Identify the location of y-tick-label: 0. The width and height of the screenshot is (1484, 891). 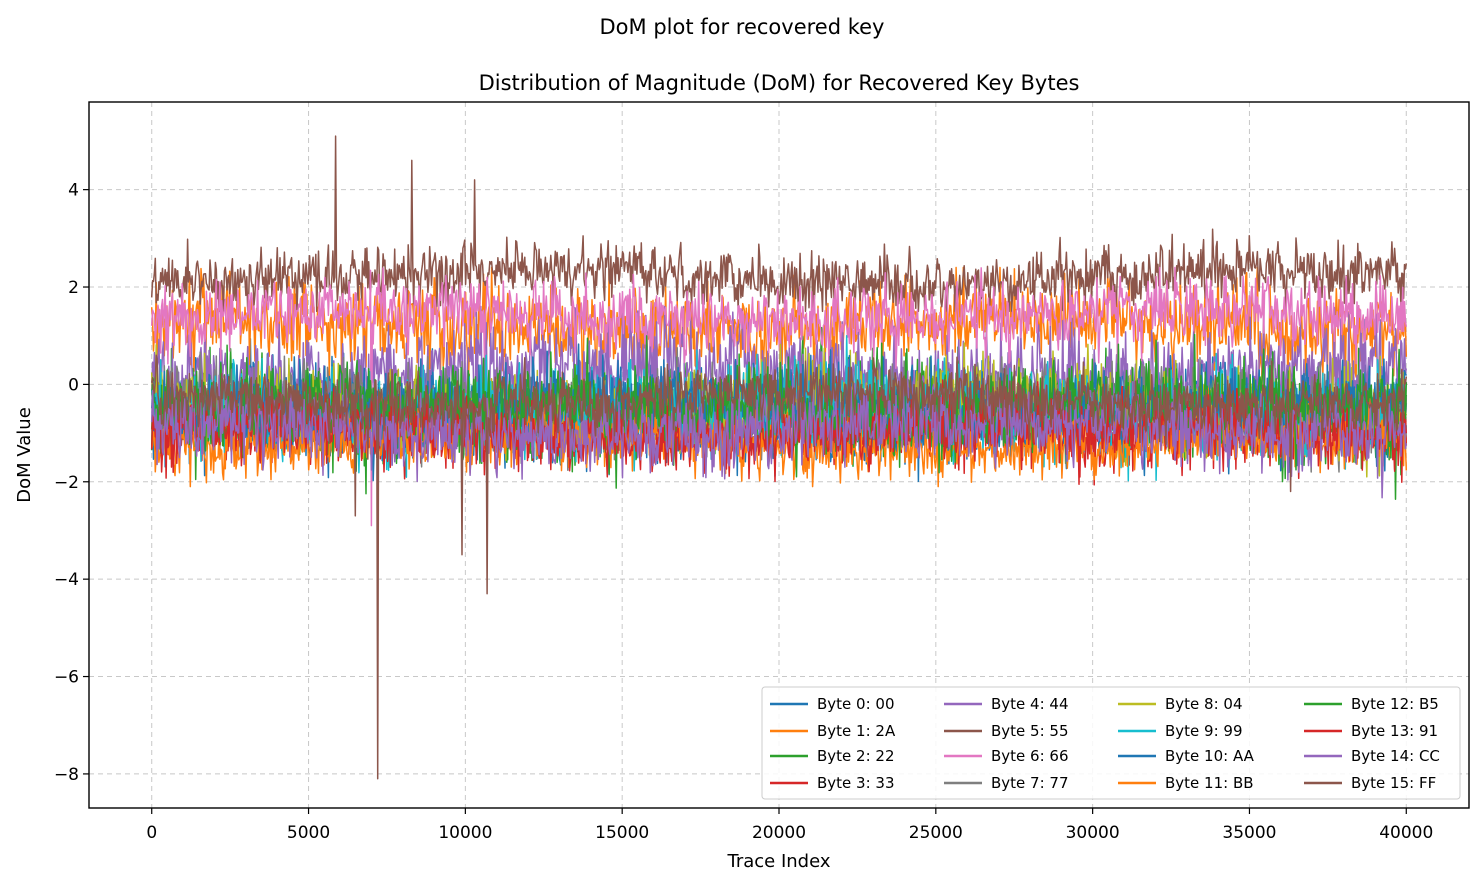
(73, 385).